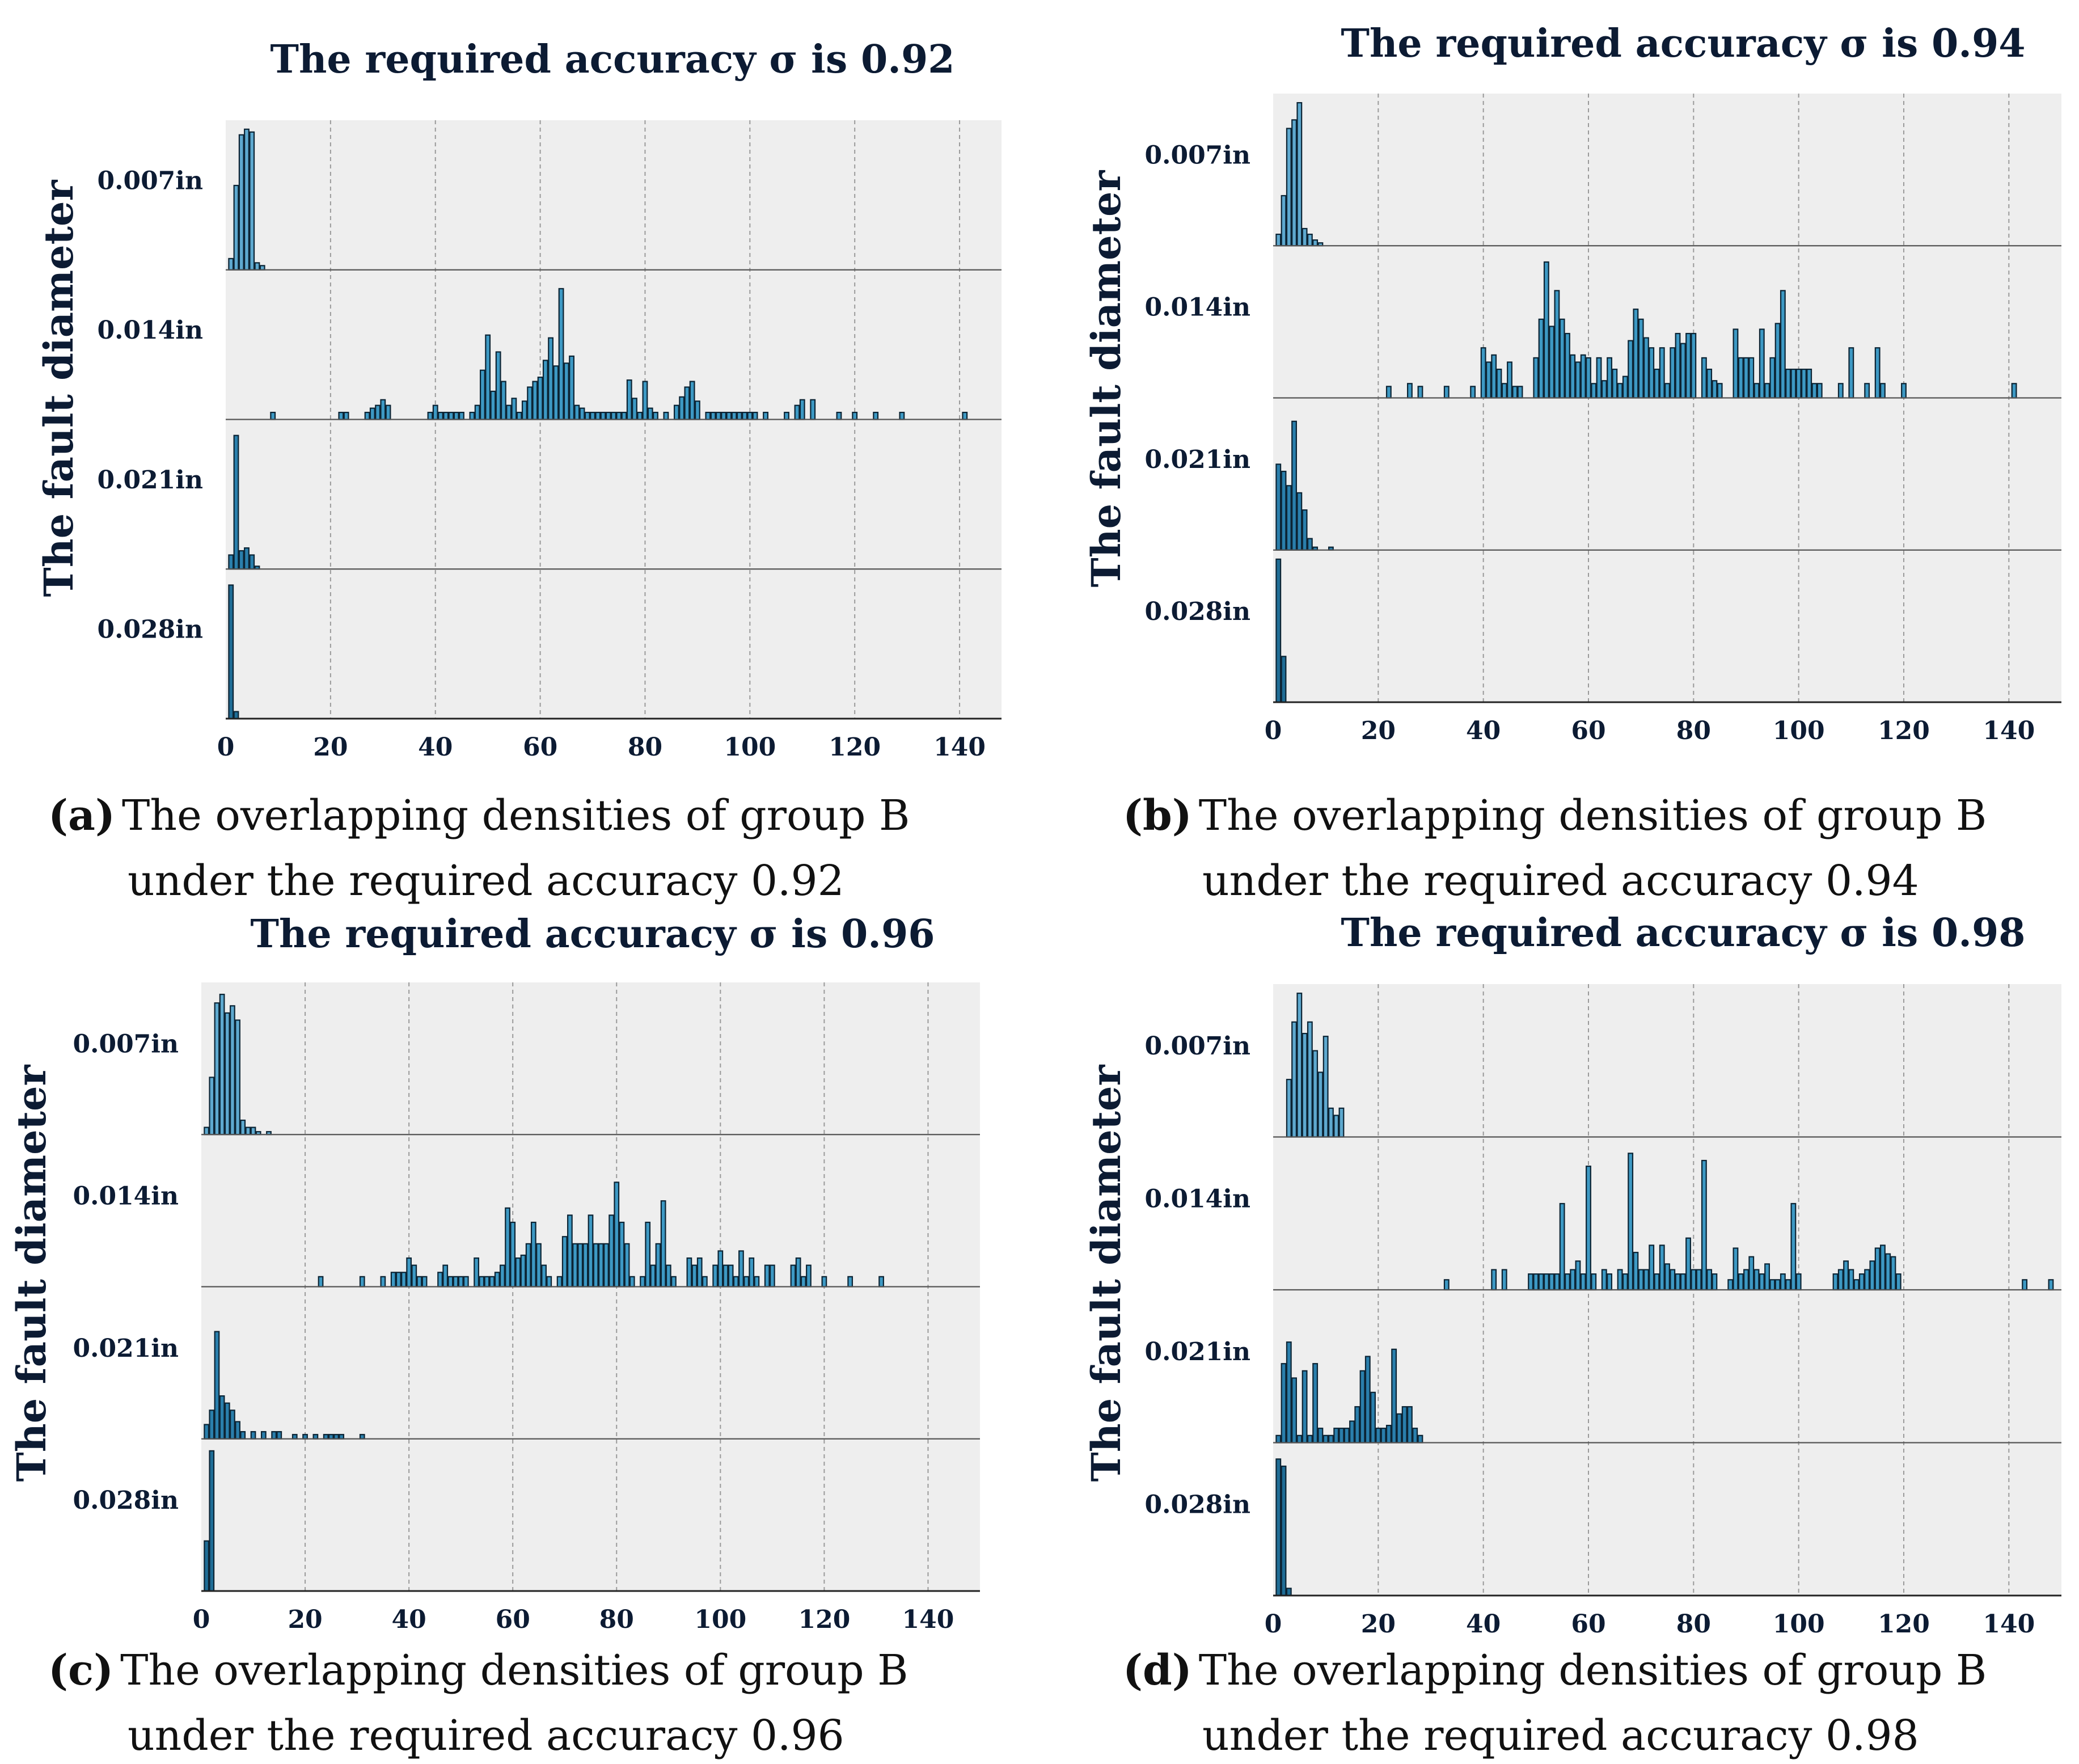 The width and height of the screenshot is (2079, 1764). I want to click on x-tick-label: 40, so click(409, 1619).